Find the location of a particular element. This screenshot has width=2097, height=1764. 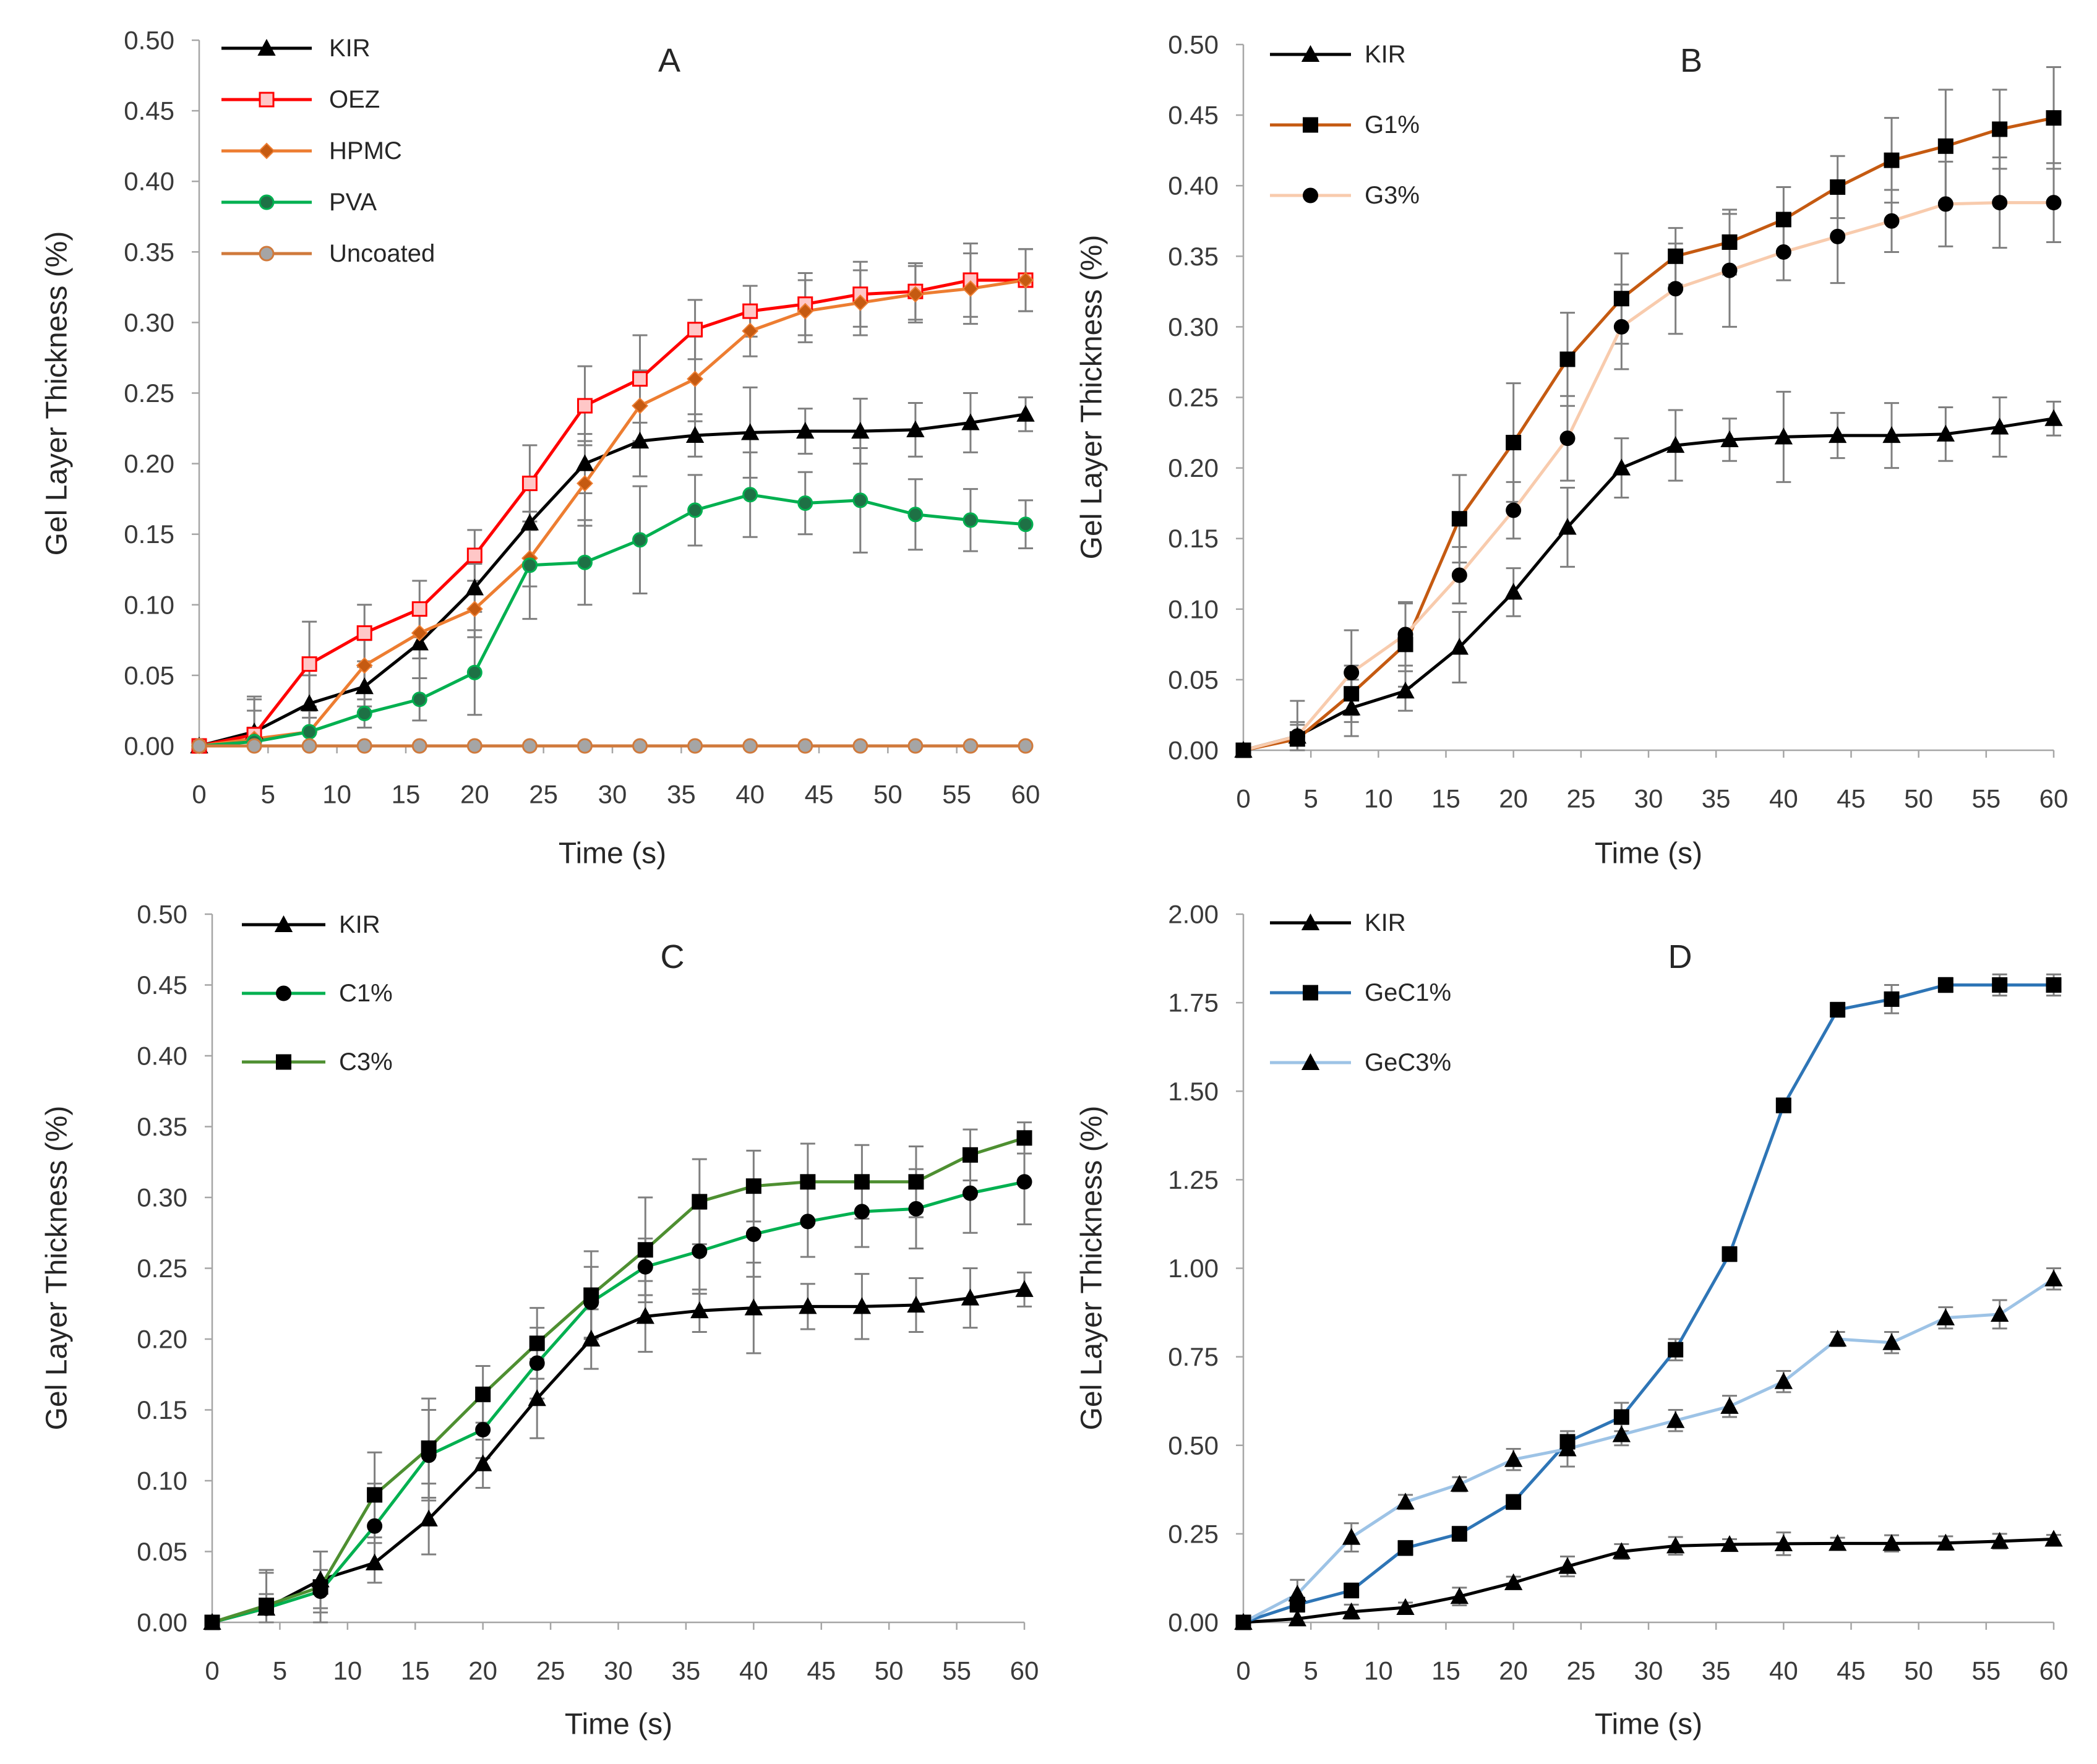

panel-b-xtick-label: 5 is located at coordinates (1310, 799).